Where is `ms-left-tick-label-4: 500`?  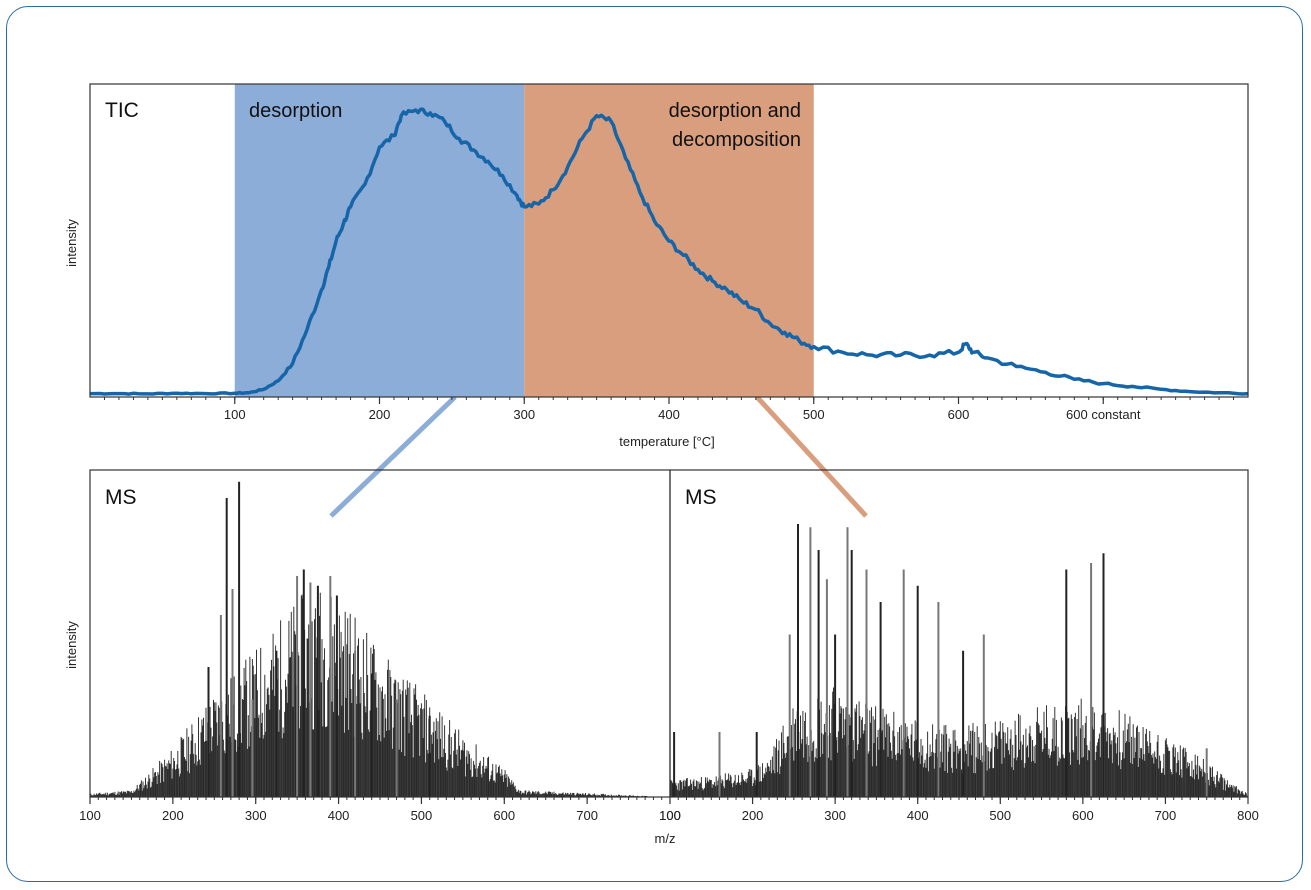 ms-left-tick-label-4: 500 is located at coordinates (422, 815).